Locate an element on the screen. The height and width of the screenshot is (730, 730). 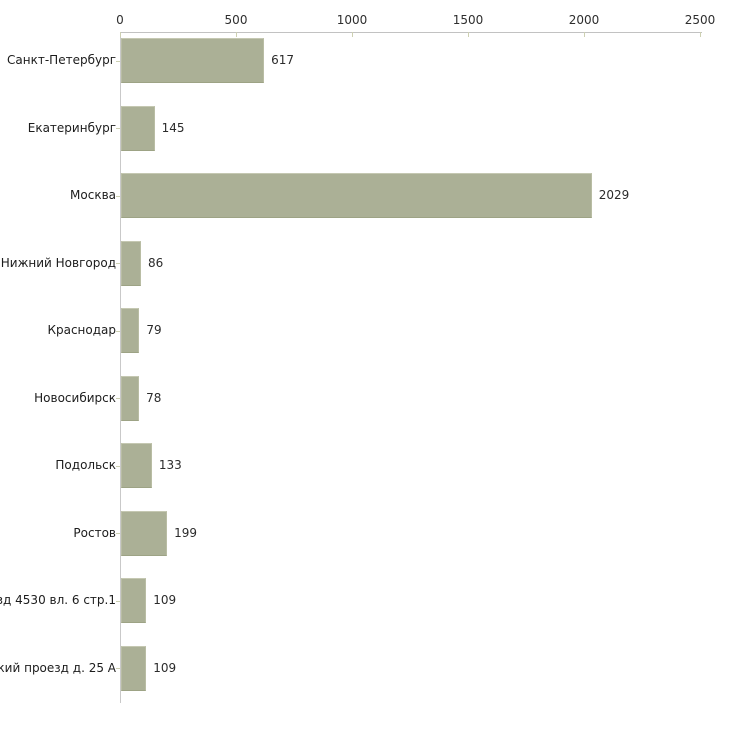
category-label: Москва is located at coordinates (93, 195).